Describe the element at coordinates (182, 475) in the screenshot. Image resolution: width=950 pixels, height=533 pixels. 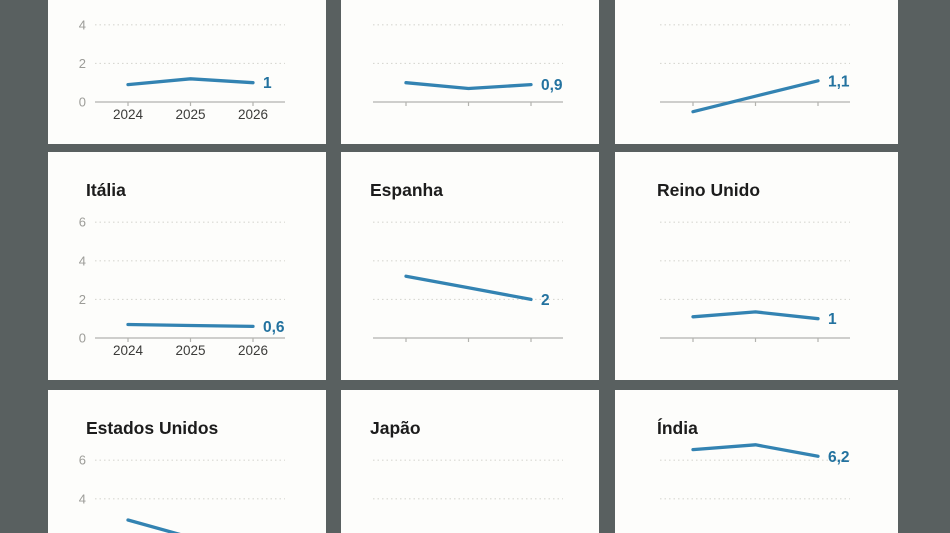
I see `line-chart-svg: Estados Unidos0246202420252026` at that location.